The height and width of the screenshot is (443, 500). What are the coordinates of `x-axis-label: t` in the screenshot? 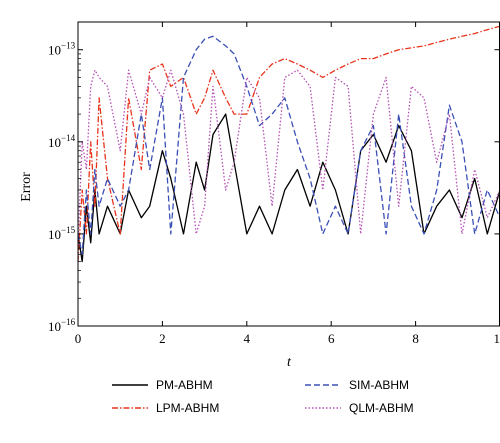 It's located at (289, 362).